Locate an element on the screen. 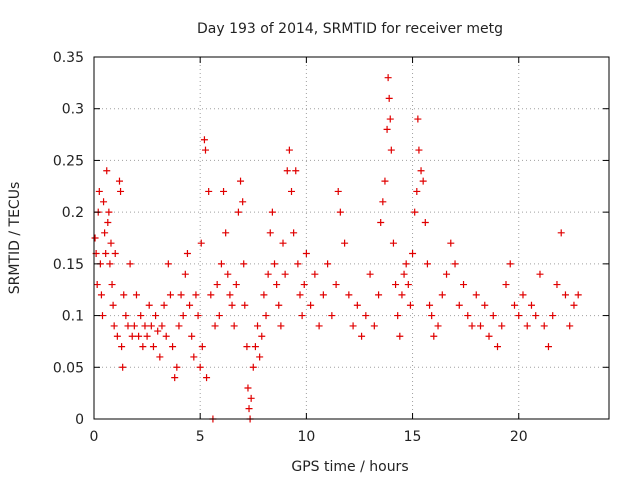 The height and width of the screenshot is (480, 640). x-tick-label: 20 is located at coordinates (519, 437).